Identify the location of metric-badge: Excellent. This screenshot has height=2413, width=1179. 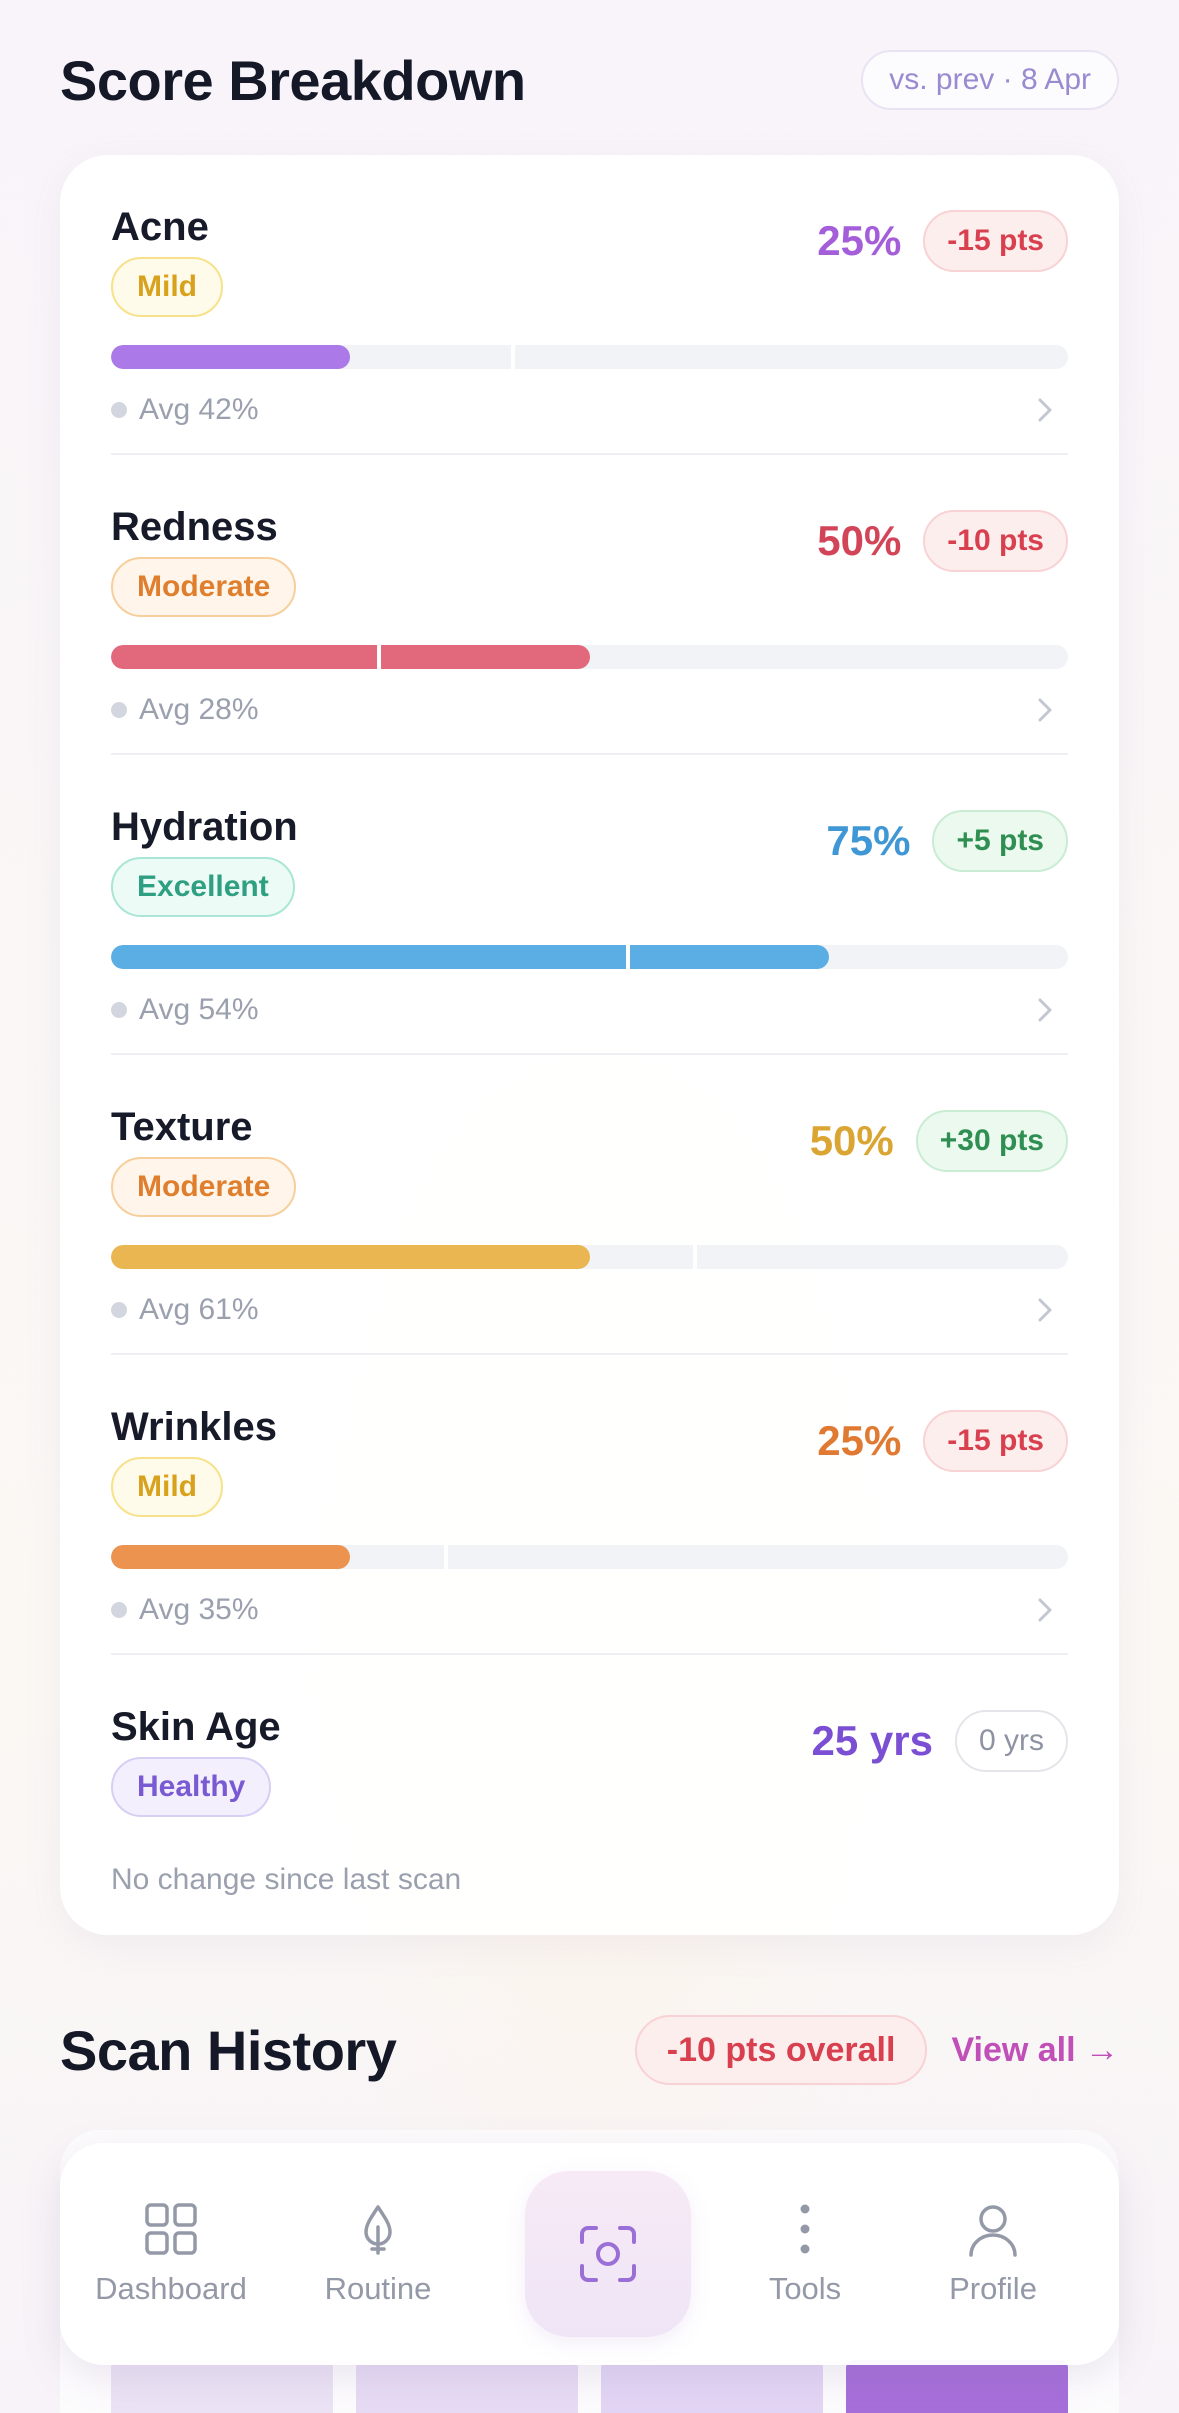
(203, 887).